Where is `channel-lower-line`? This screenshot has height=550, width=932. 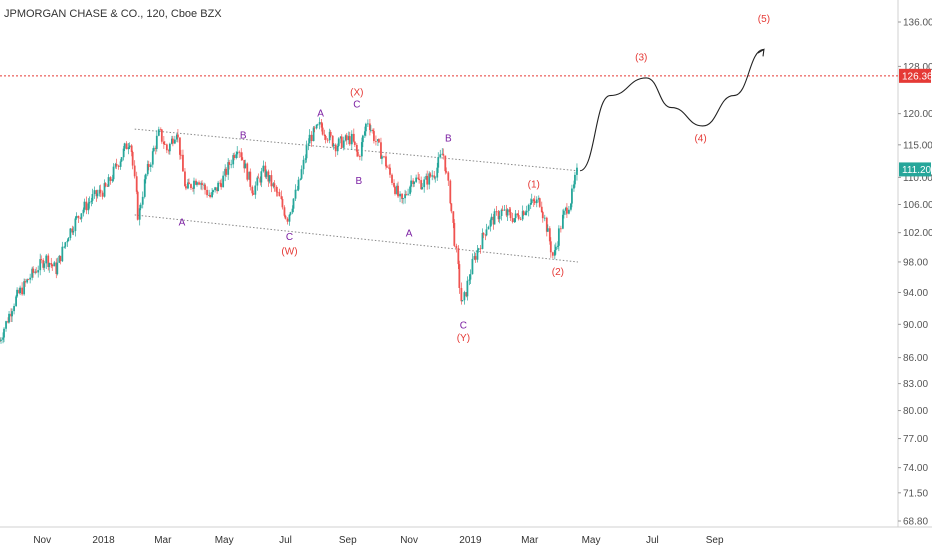
channel-lower-line is located at coordinates (356, 238).